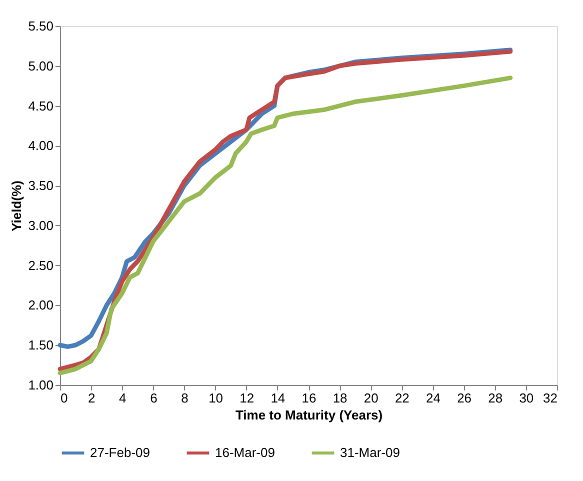  Describe the element at coordinates (41, 305) in the screenshot. I see `y-tick-label: 2.00` at that location.